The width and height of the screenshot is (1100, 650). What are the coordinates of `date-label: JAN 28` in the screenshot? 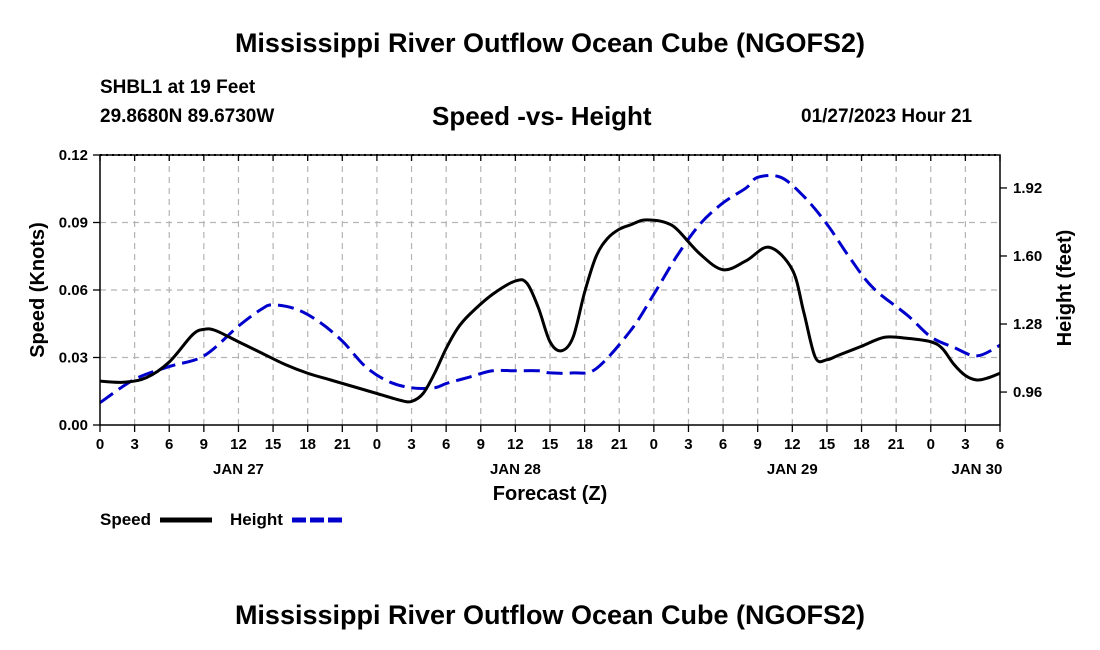 It's located at (515, 469).